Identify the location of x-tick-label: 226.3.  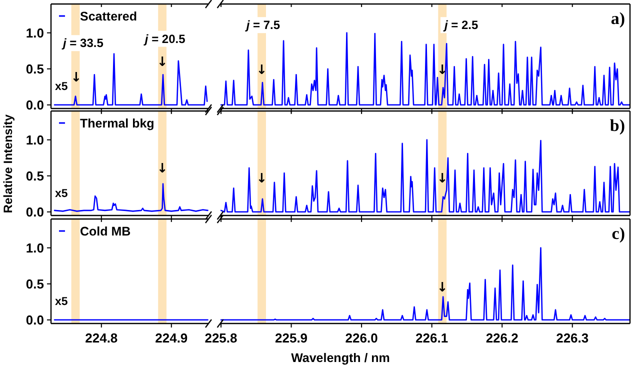
(572, 338).